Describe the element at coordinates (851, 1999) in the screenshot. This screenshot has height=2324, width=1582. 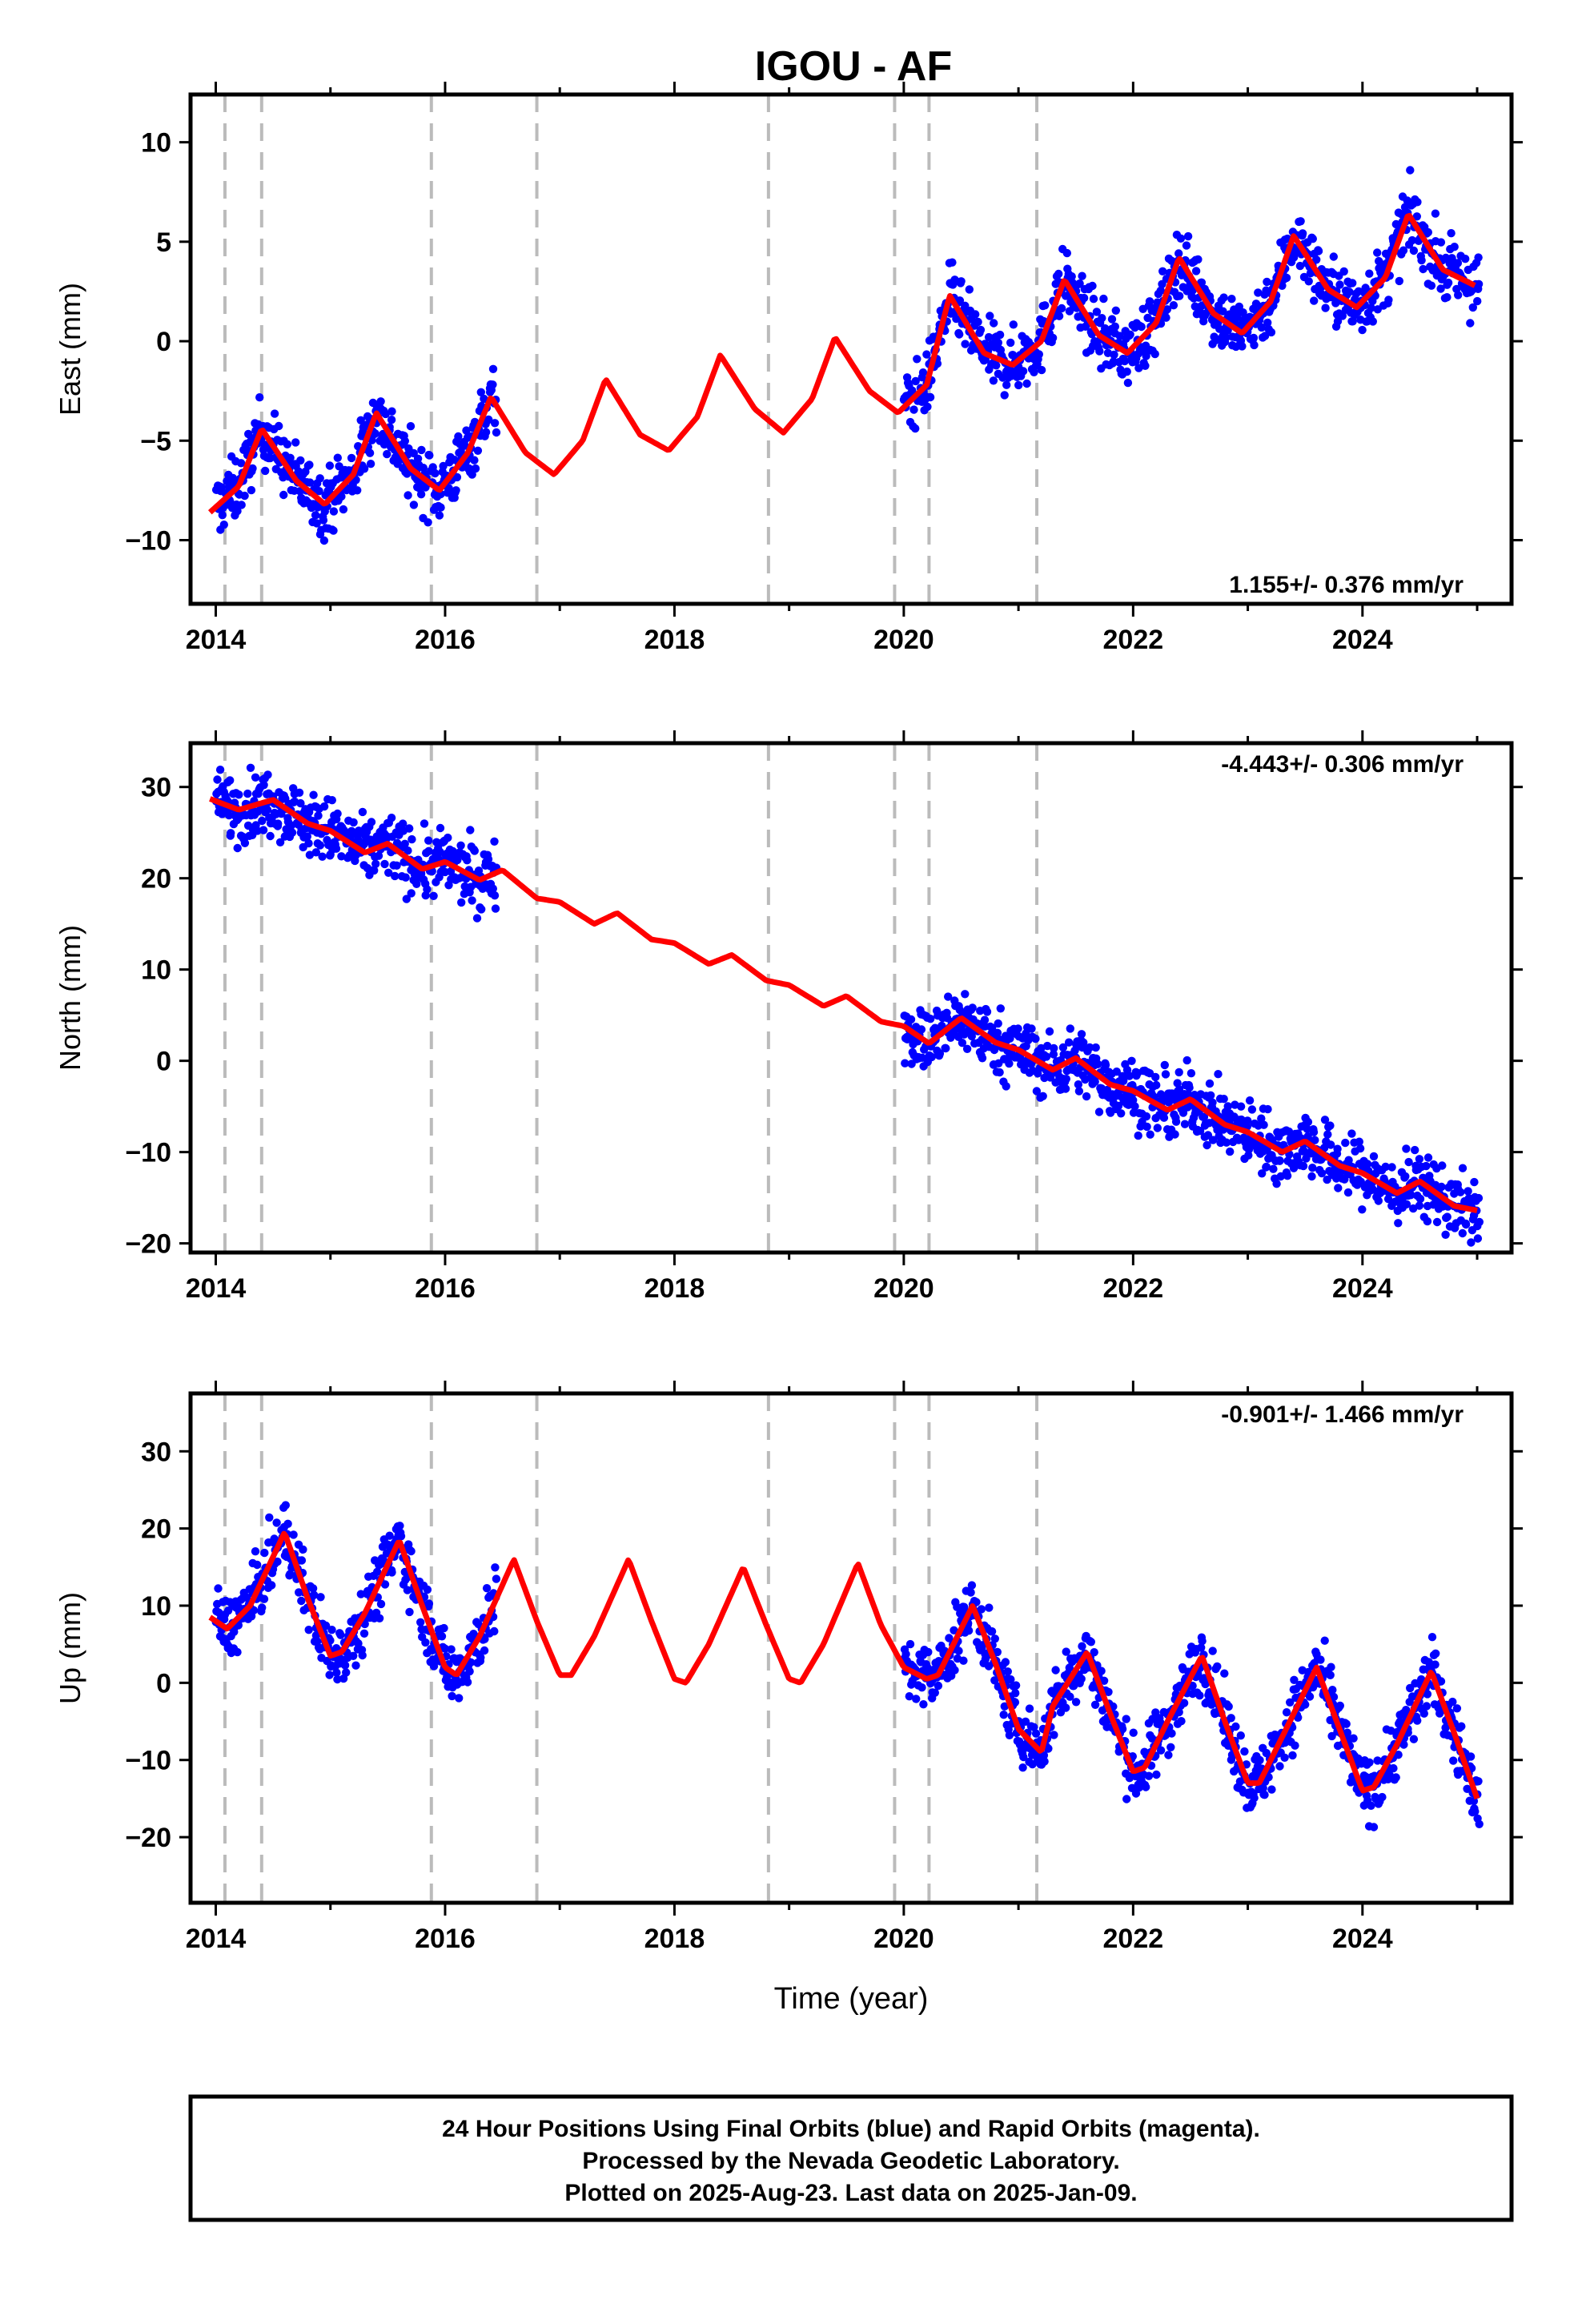
I see `x-axis-label: Time (year)` at that location.